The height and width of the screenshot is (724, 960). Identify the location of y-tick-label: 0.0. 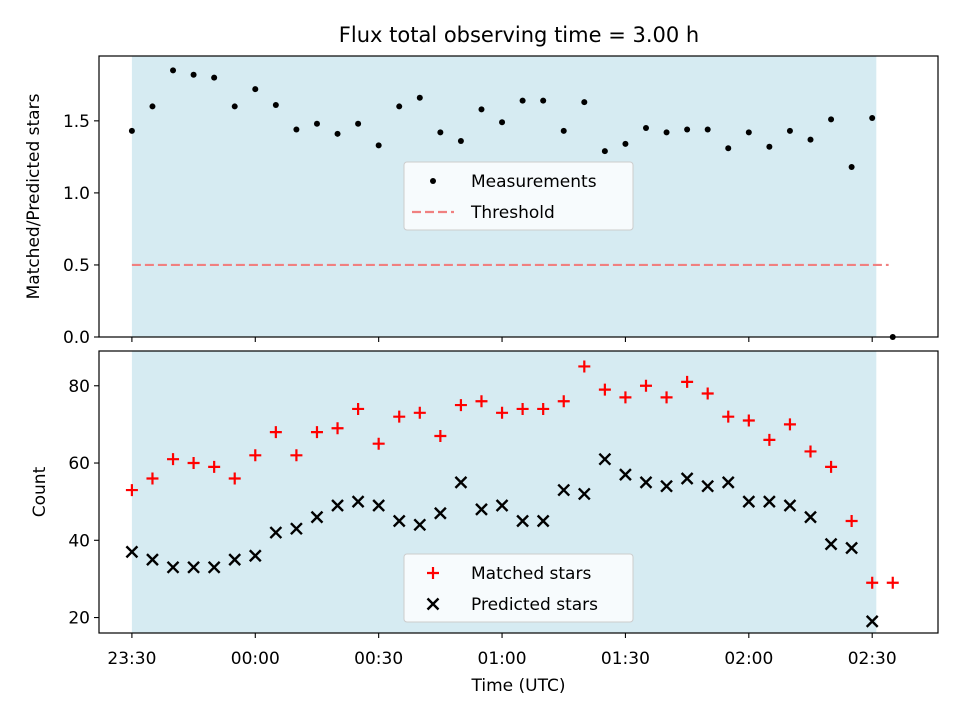
(76, 338).